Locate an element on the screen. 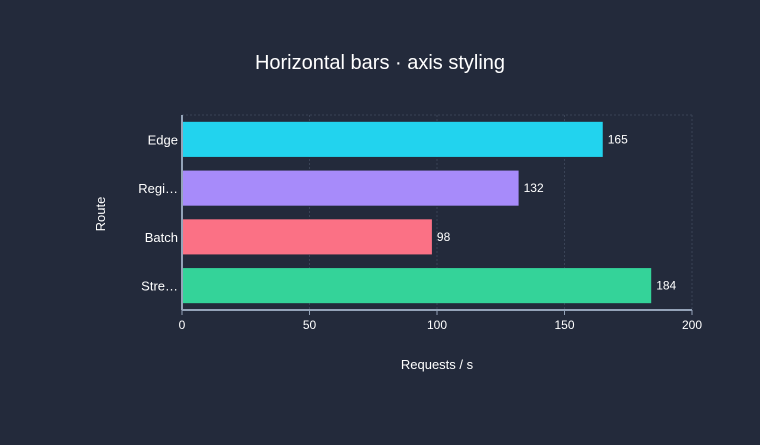 This screenshot has width=760, height=445. bar-value-label: 165 is located at coordinates (618, 139).